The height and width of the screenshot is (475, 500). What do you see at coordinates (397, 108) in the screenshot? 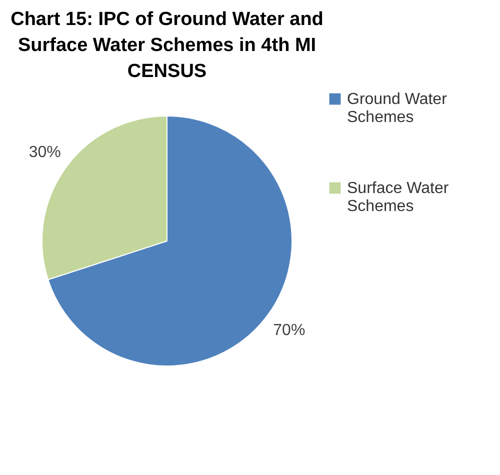
I see `legend-label: Ground Water Schemes` at bounding box center [397, 108].